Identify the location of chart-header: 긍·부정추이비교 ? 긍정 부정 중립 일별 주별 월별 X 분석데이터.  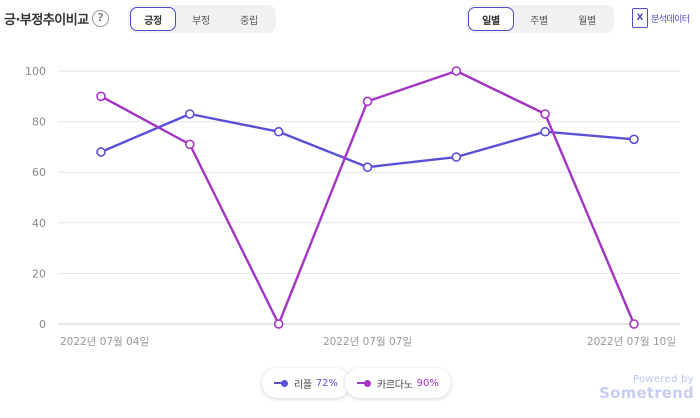
(350, 20).